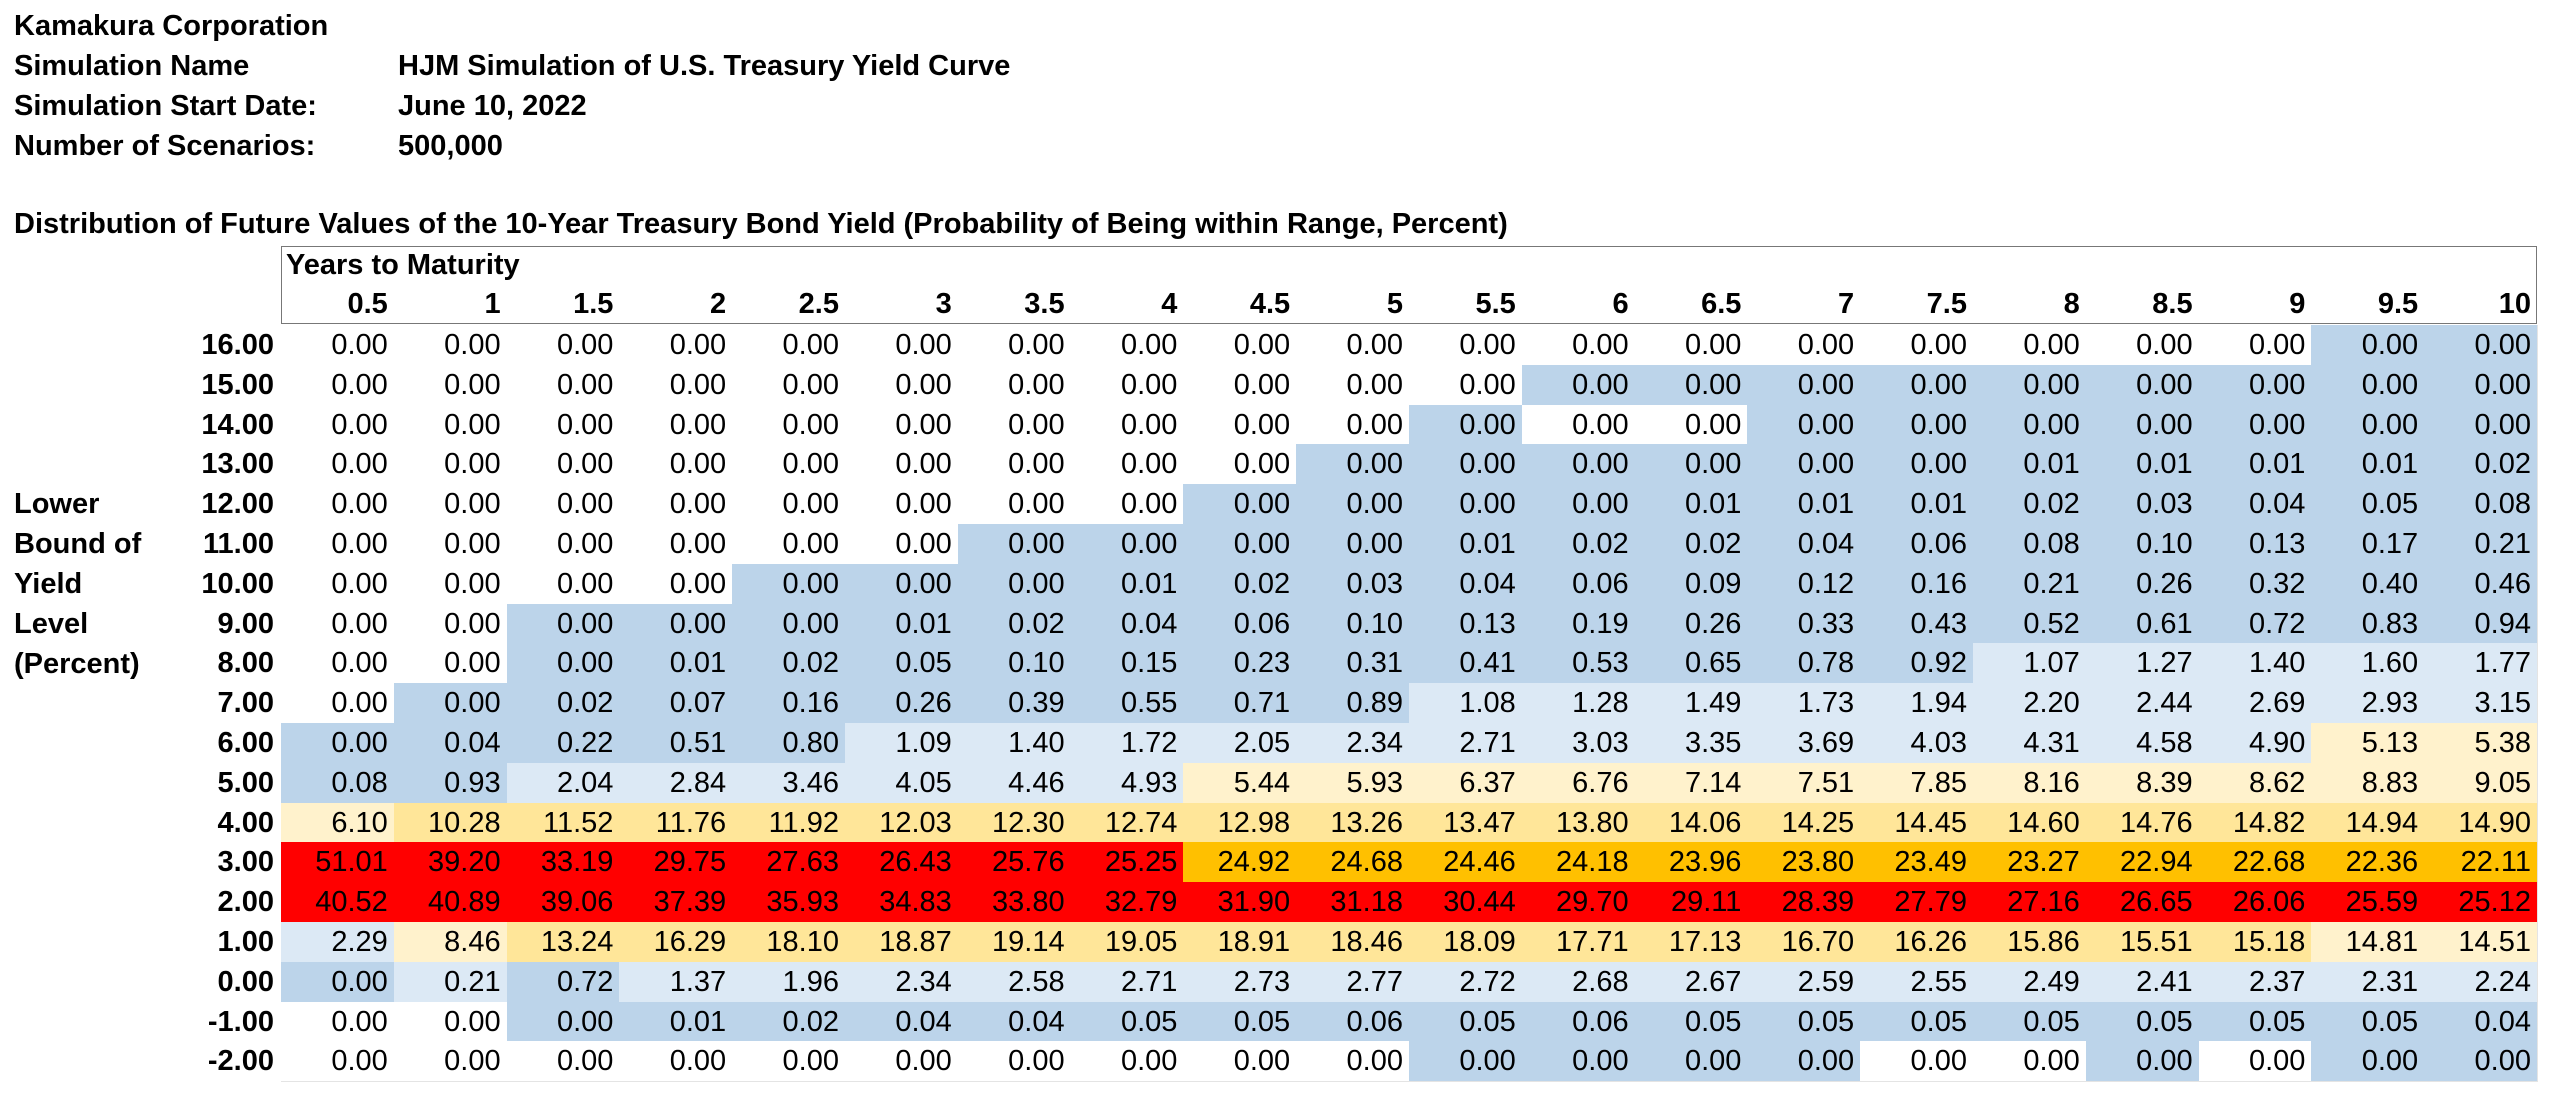 This screenshot has height=1098, width=2560. What do you see at coordinates (1721, 304) in the screenshot?
I see `maturity-header: 6.5` at bounding box center [1721, 304].